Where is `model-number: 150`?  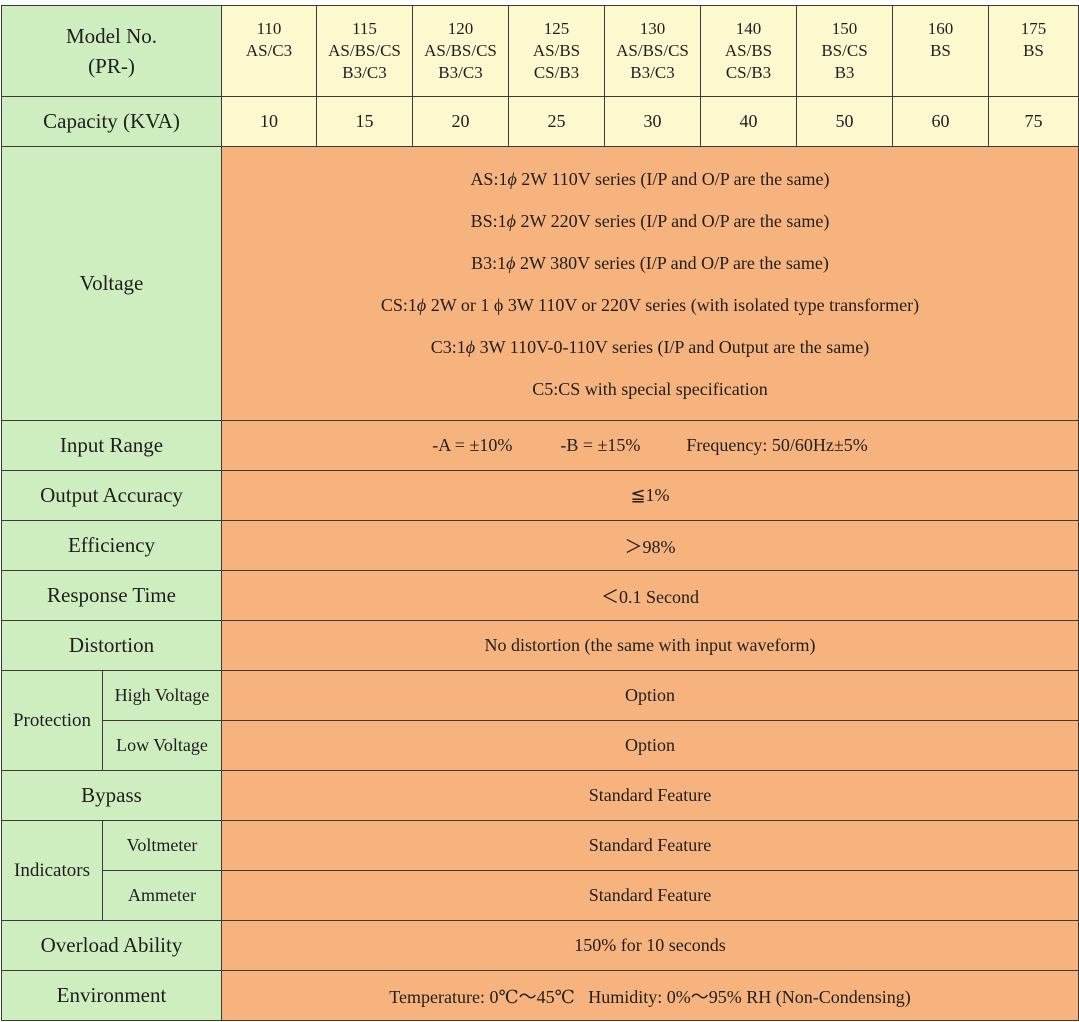
model-number: 150 is located at coordinates (844, 28).